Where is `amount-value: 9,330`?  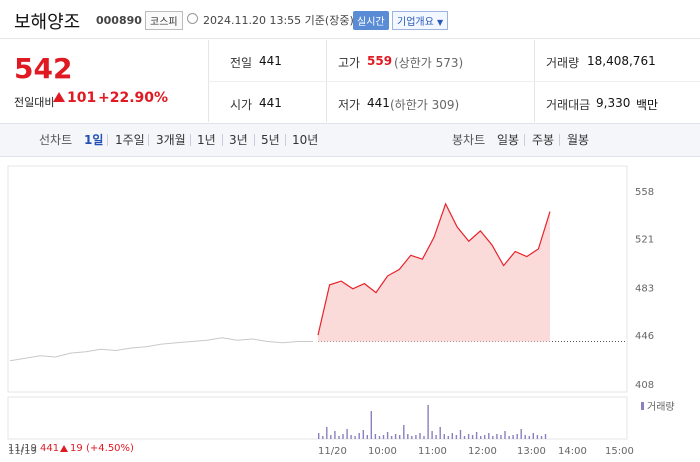 amount-value: 9,330 is located at coordinates (613, 103).